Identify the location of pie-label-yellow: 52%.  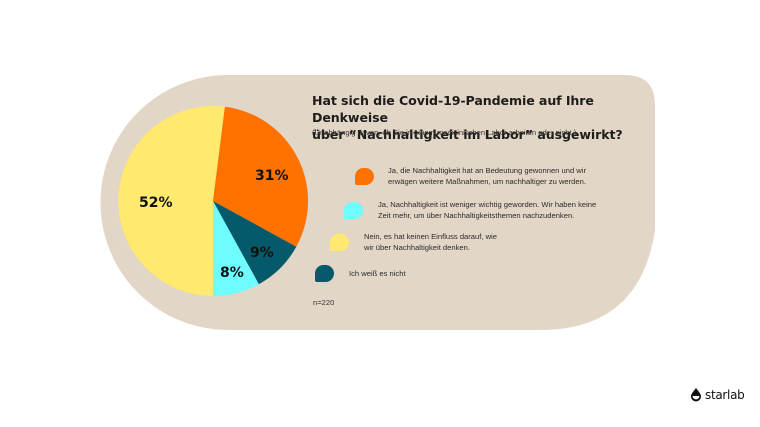
(156, 203).